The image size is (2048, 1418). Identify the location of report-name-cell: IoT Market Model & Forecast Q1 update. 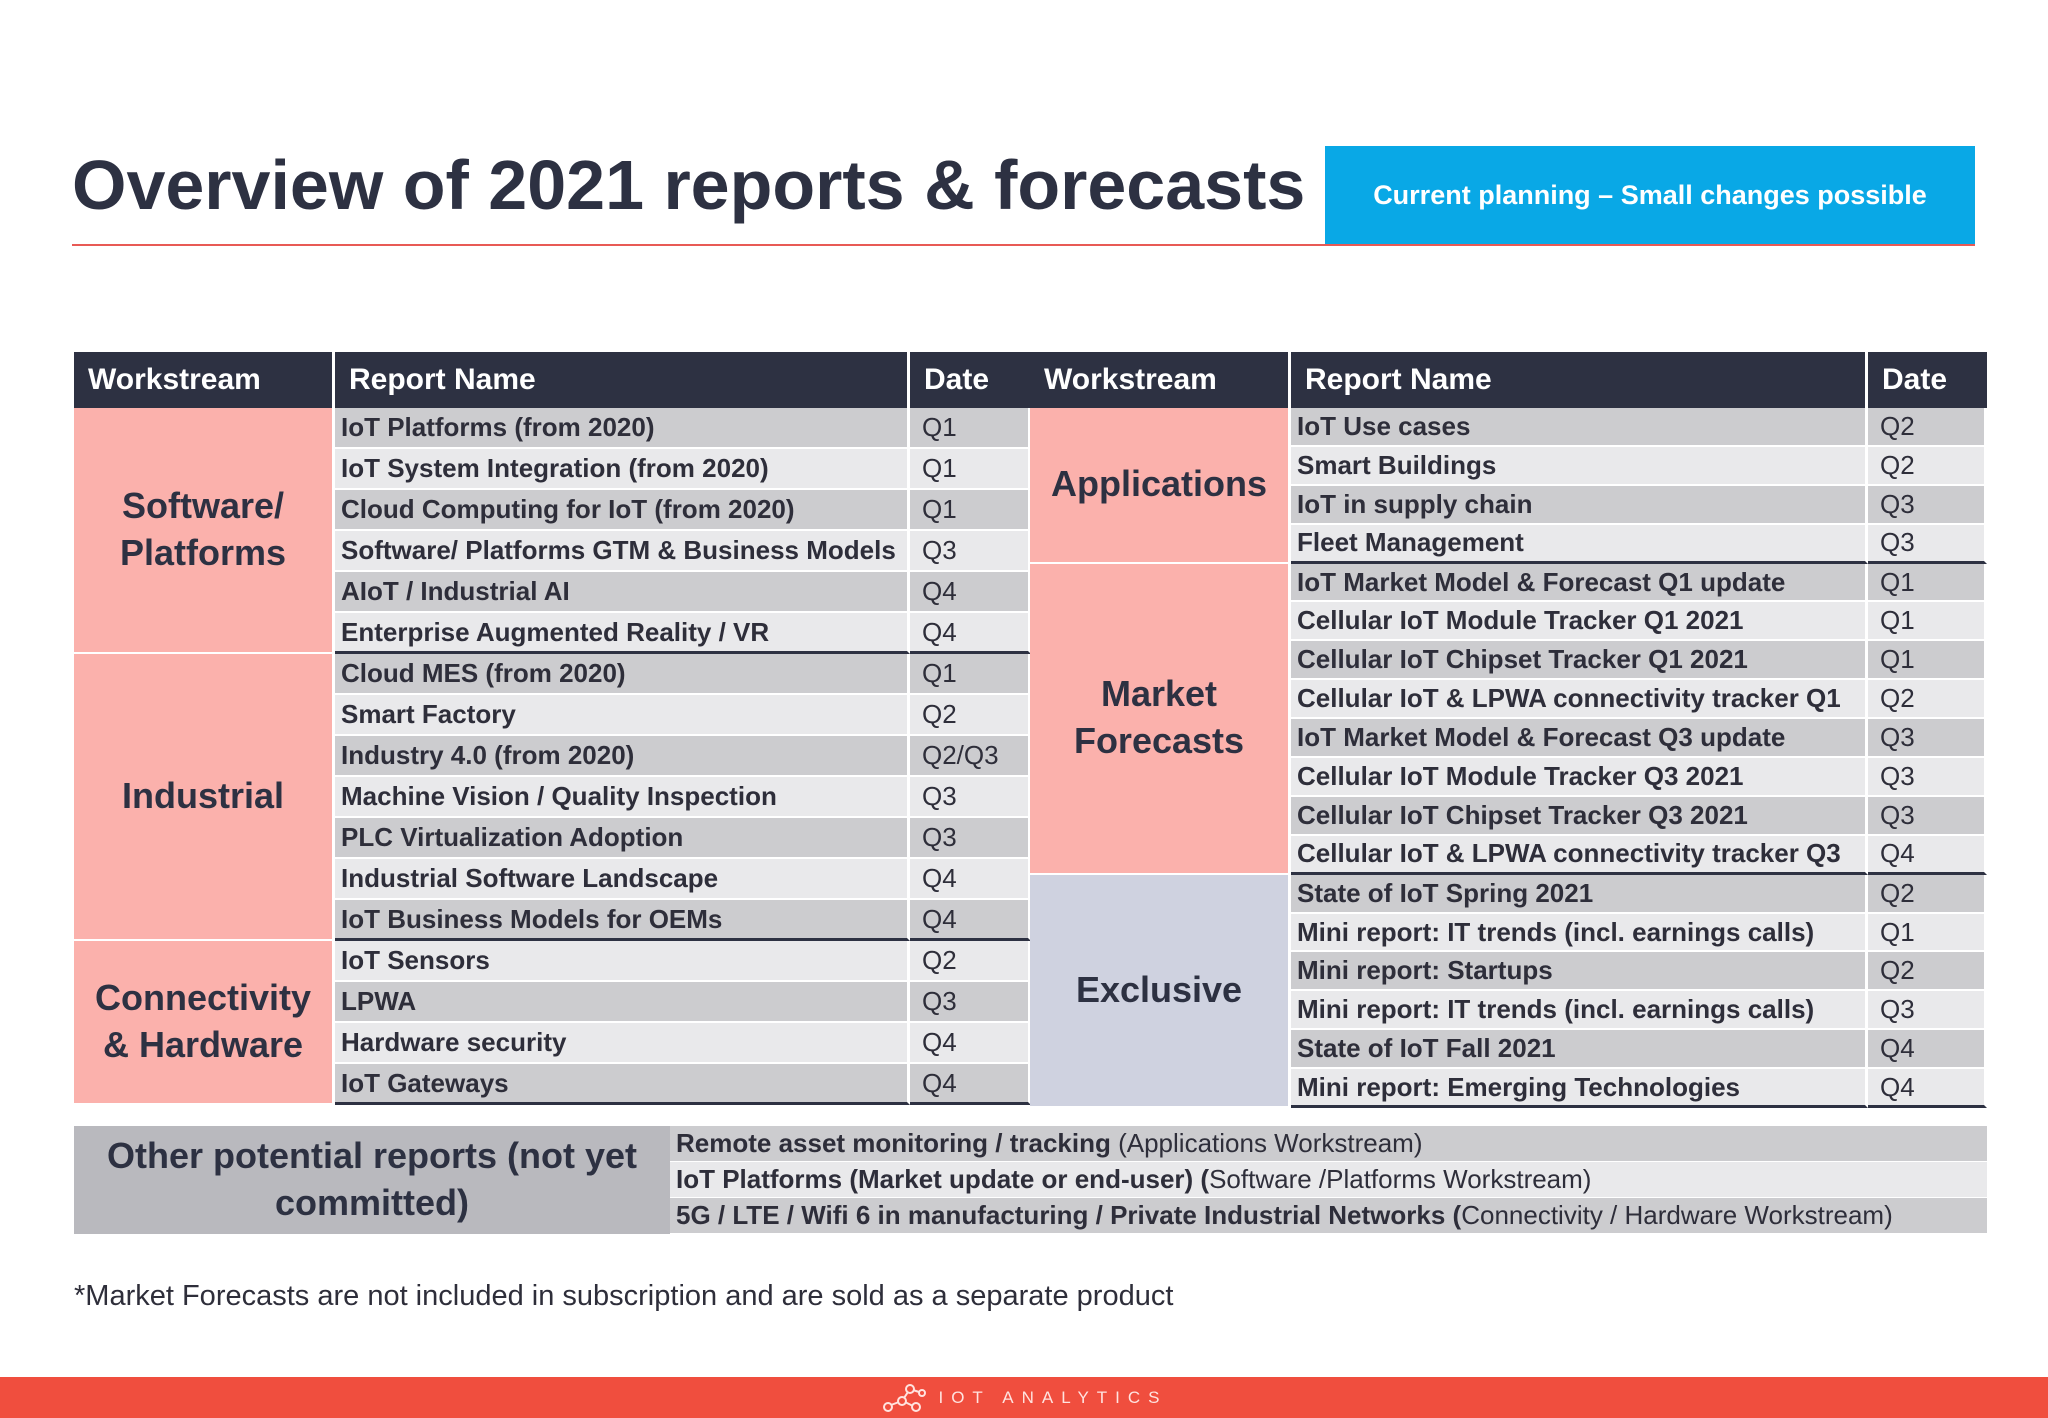
(1579, 583).